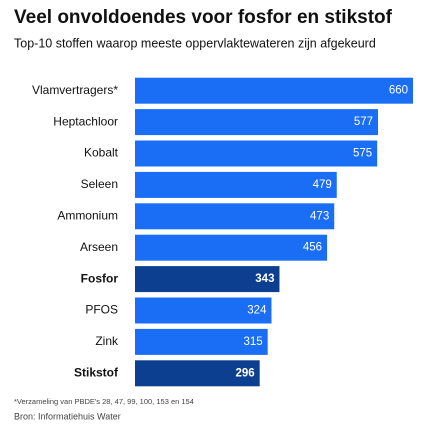 This screenshot has height=429, width=443. I want to click on value-label: 660, so click(398, 91).